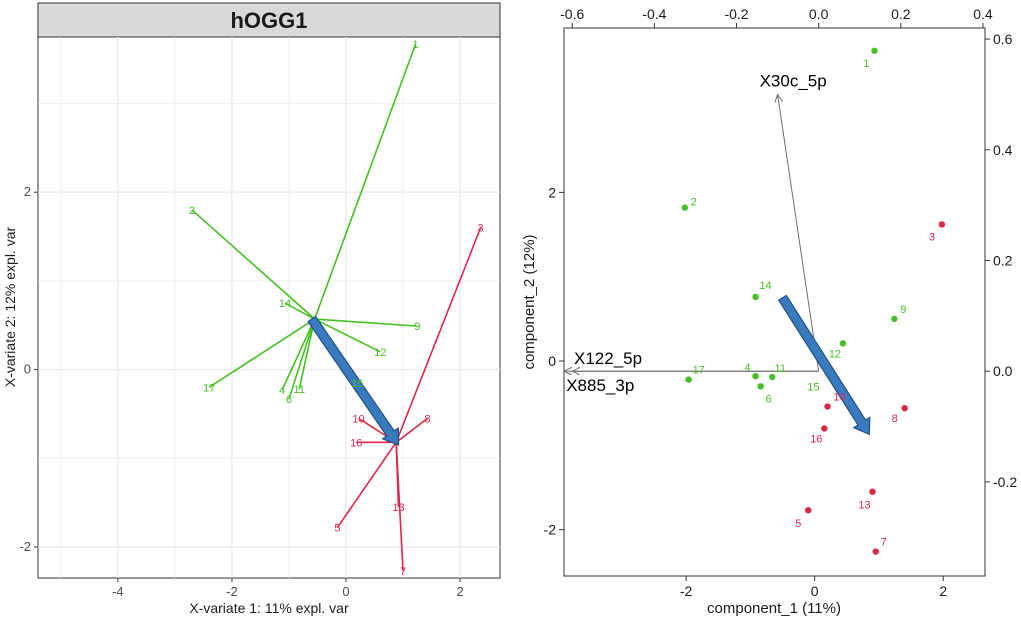  I want to click on right-direction-arrow, so click(824, 365).